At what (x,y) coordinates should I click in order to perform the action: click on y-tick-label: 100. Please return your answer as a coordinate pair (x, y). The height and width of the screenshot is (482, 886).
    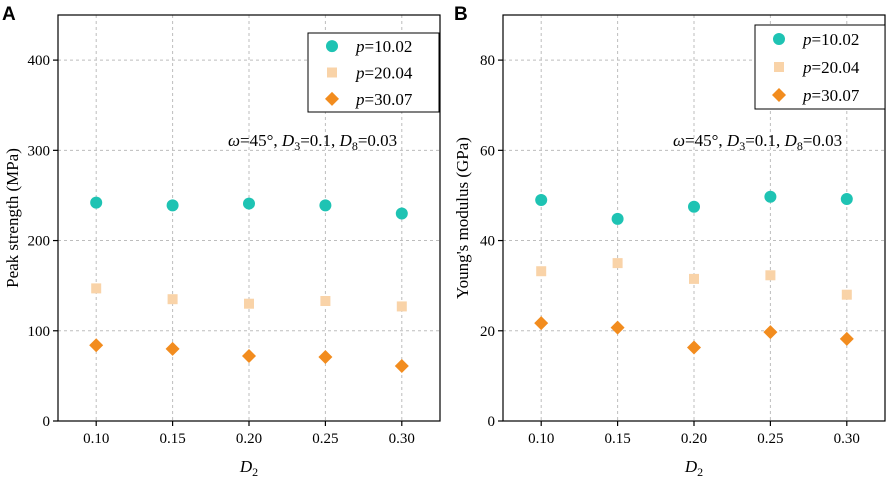
    Looking at the image, I should click on (39, 332).